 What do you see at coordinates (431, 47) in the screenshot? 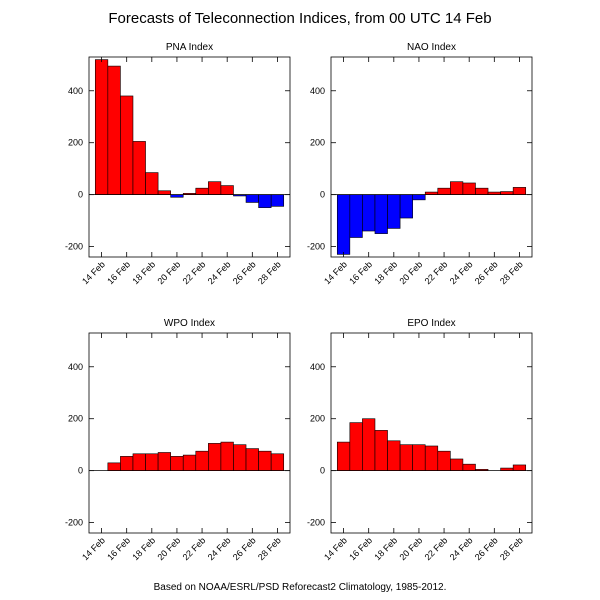
I see `panel-title: NAO Index` at bounding box center [431, 47].